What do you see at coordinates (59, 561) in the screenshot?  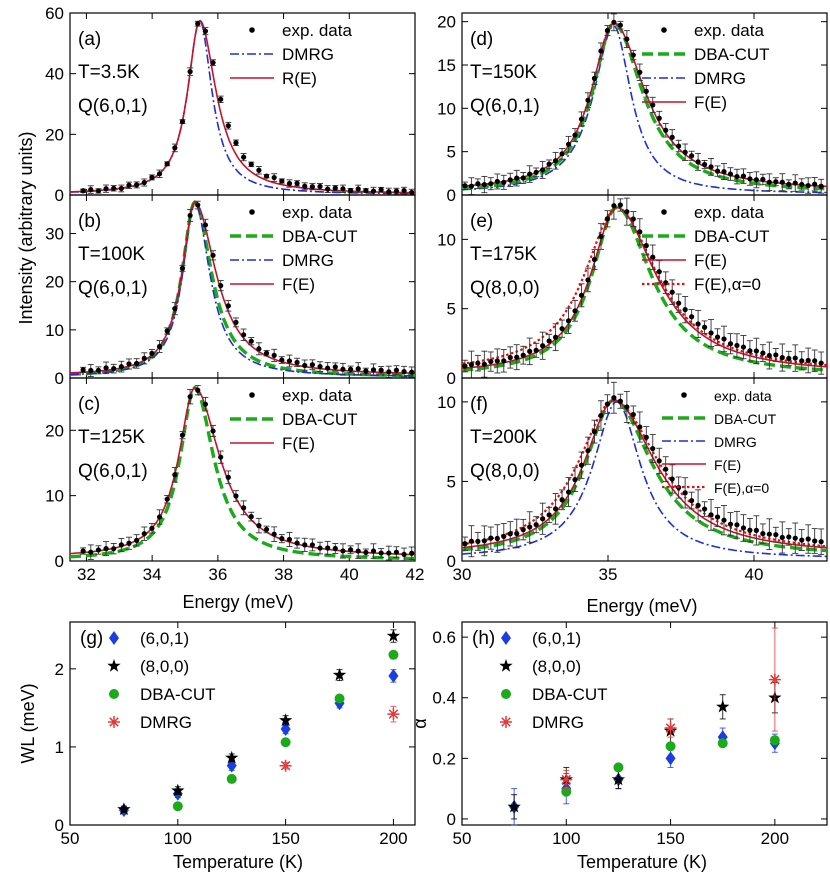 I see `ytick-label: 0` at bounding box center [59, 561].